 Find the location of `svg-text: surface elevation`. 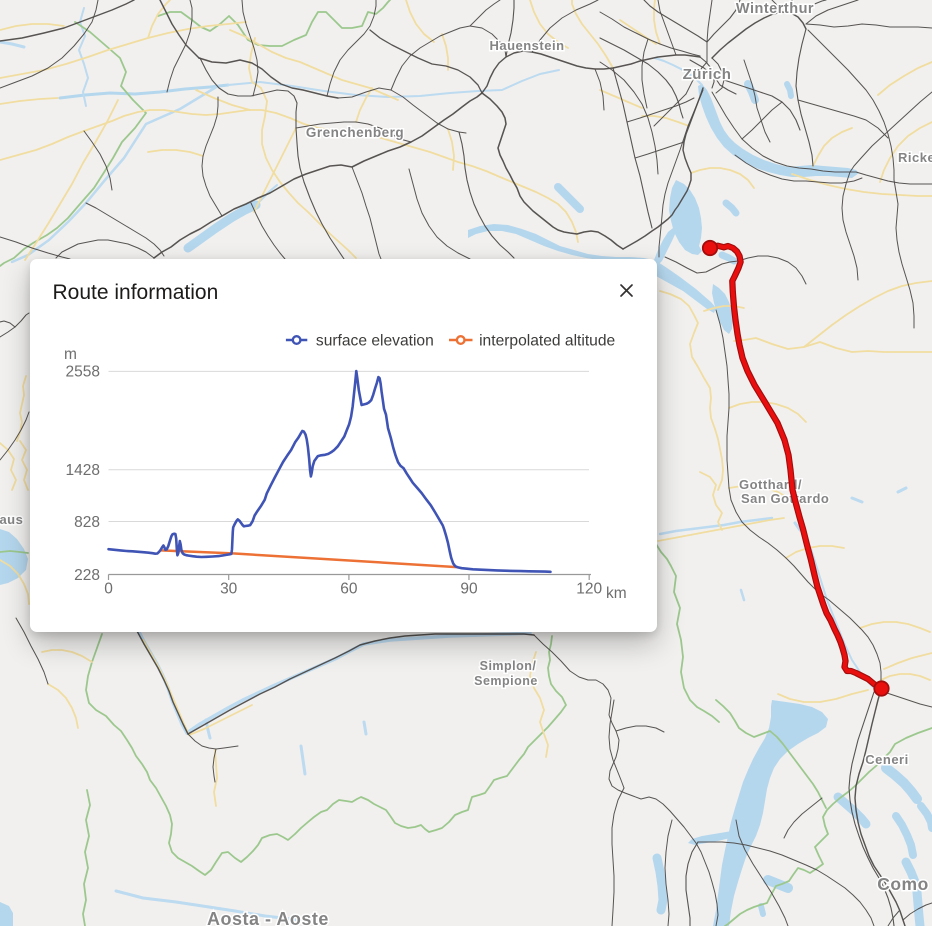

svg-text: surface elevation is located at coordinates (374, 341).